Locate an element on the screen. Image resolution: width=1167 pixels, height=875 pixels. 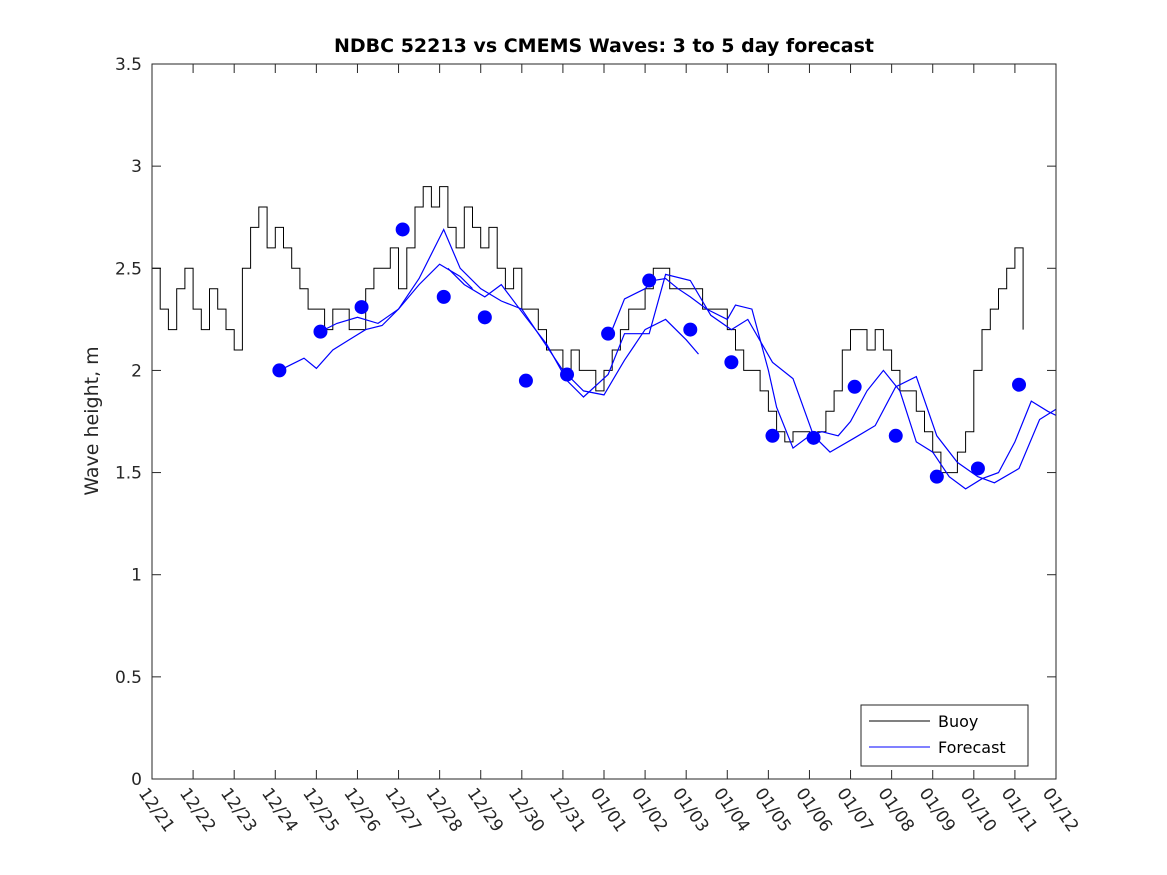
legend-box is located at coordinates (944, 735).